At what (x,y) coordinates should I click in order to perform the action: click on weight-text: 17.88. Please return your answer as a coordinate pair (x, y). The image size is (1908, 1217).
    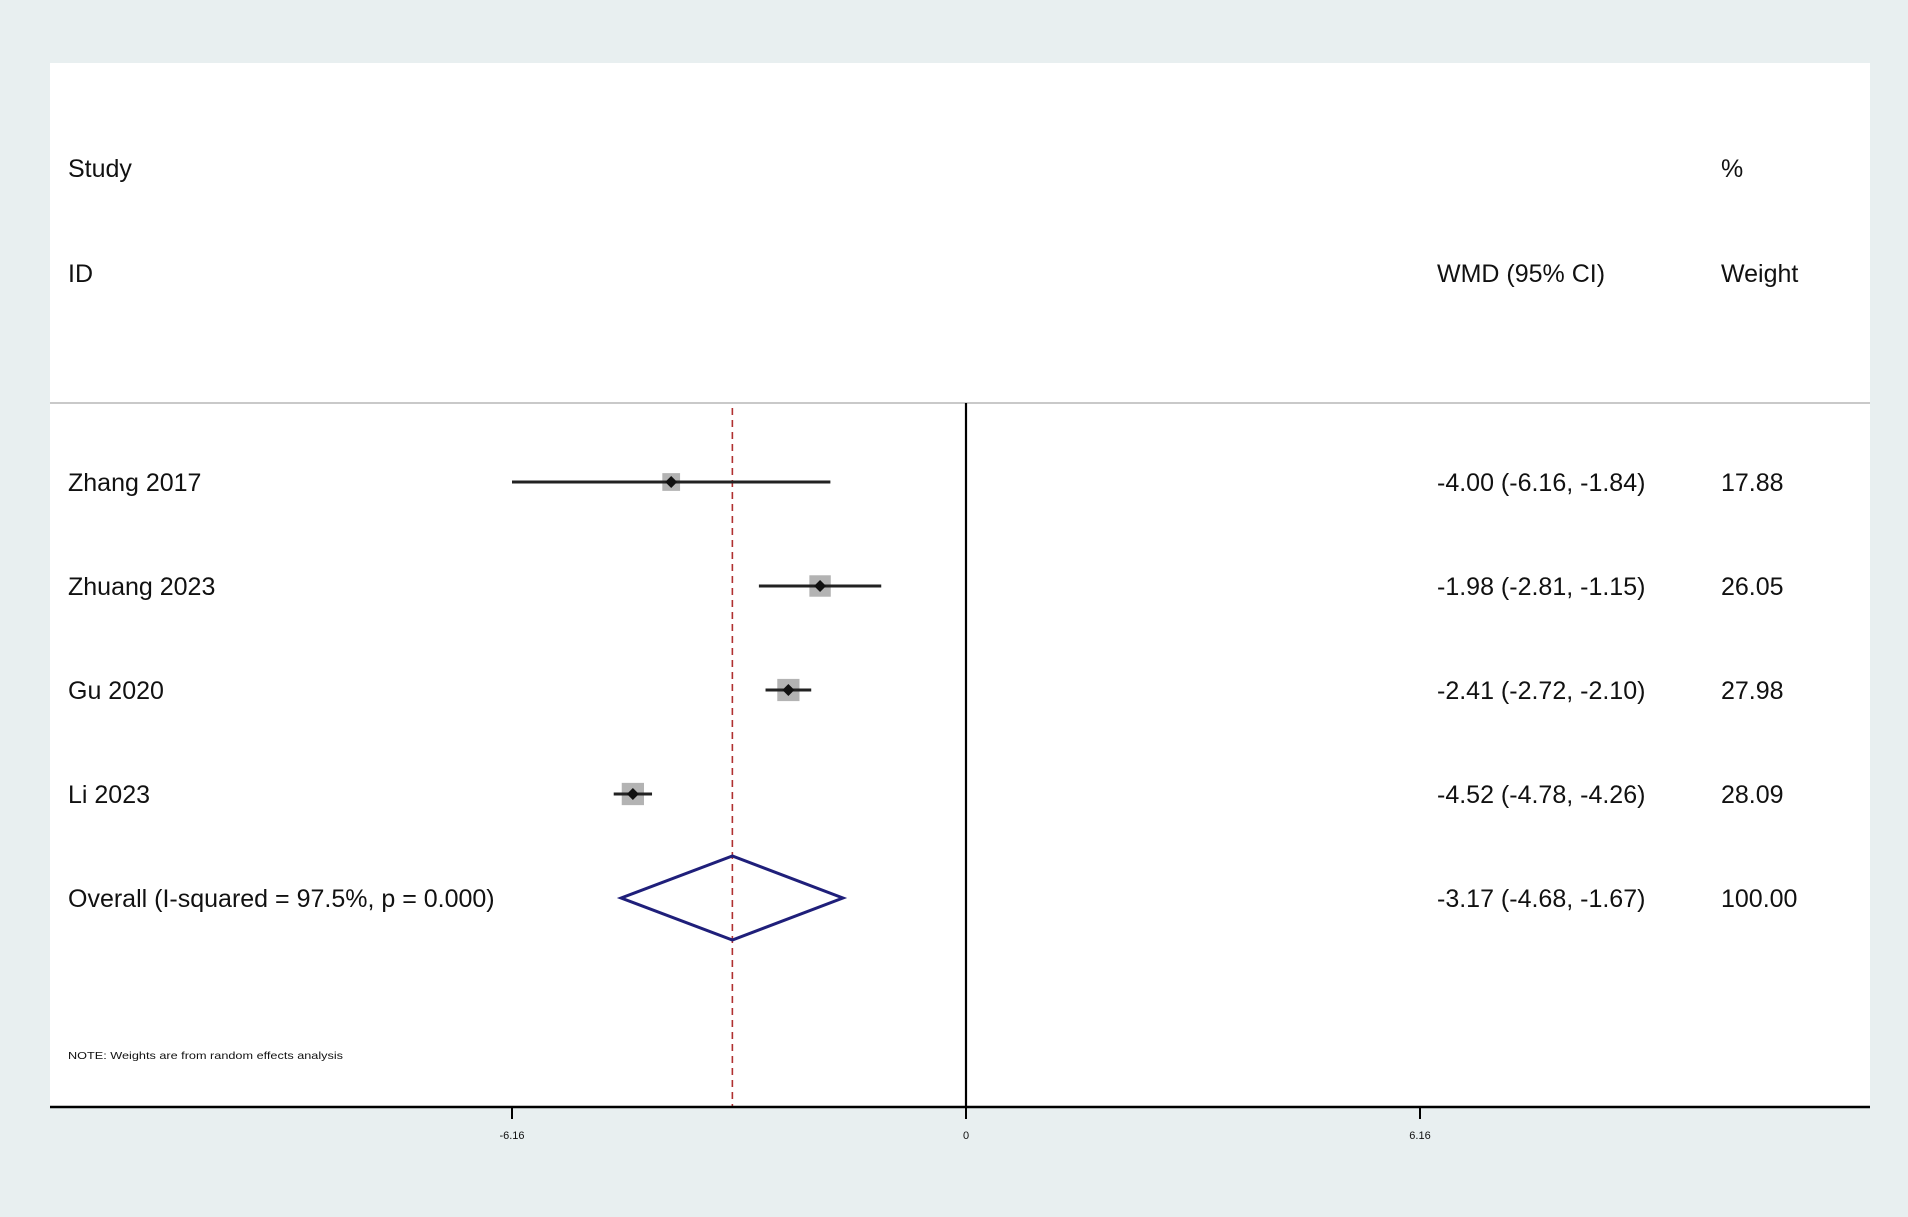
    Looking at the image, I should click on (1752, 483).